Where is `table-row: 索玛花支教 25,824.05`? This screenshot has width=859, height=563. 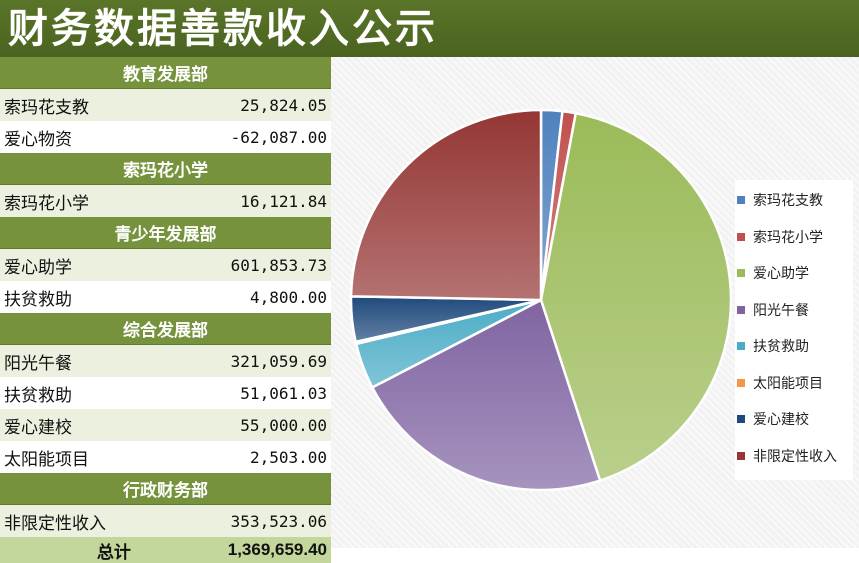 table-row: 索玛花支教 25,824.05 is located at coordinates (165, 105).